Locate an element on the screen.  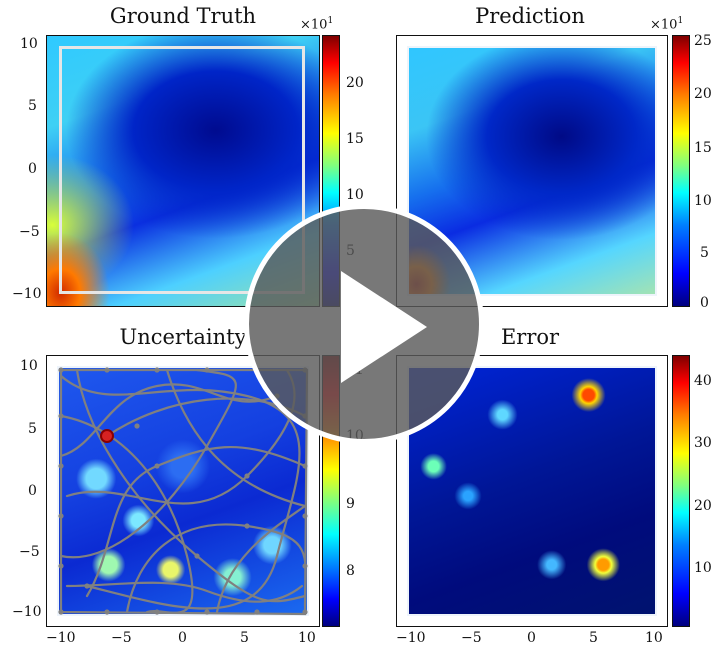
colorbar-tick-label: 8 is located at coordinates (350, 571).